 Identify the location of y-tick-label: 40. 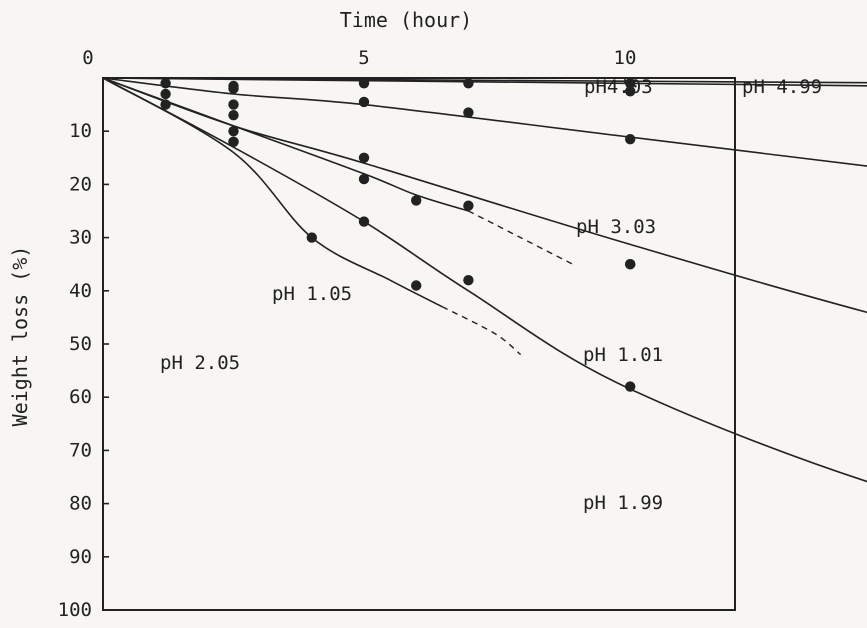
(80, 291).